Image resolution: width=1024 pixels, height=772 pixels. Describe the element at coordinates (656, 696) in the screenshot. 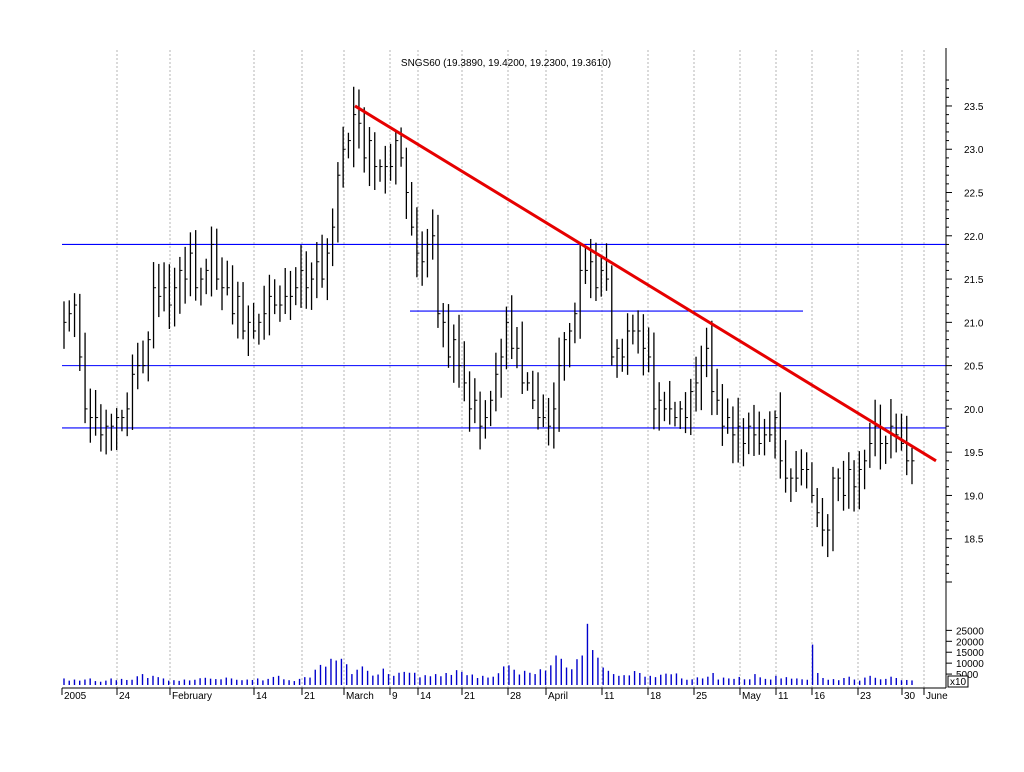

I see `x-tick-label: 18` at that location.